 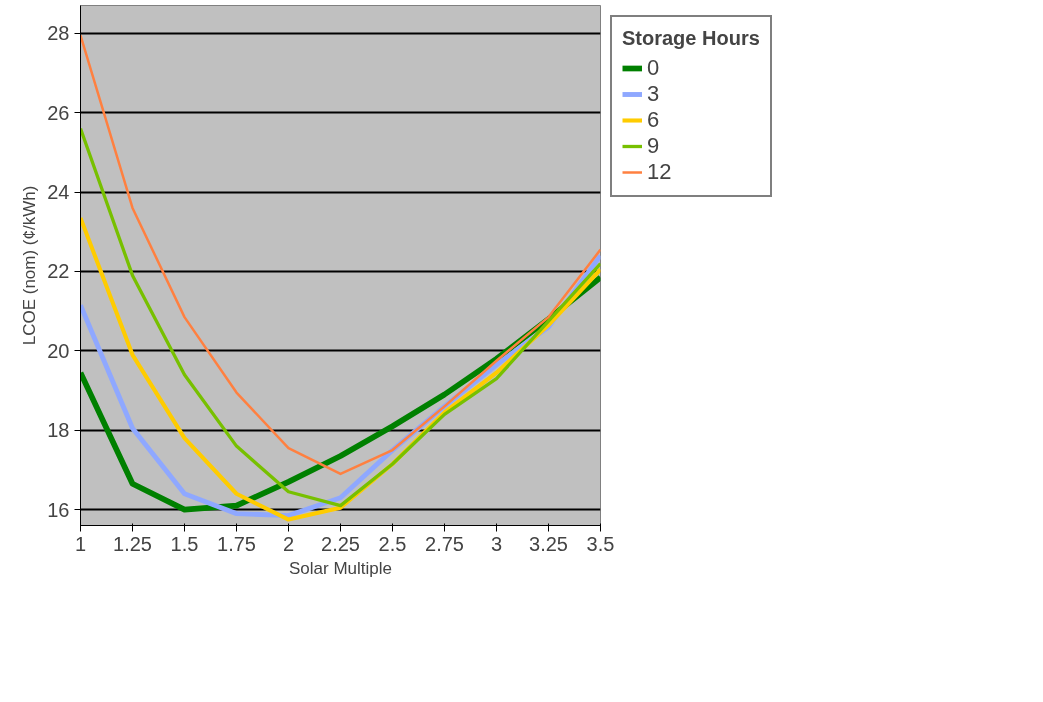 What do you see at coordinates (654, 146) in the screenshot?
I see `legend-label: 9` at bounding box center [654, 146].